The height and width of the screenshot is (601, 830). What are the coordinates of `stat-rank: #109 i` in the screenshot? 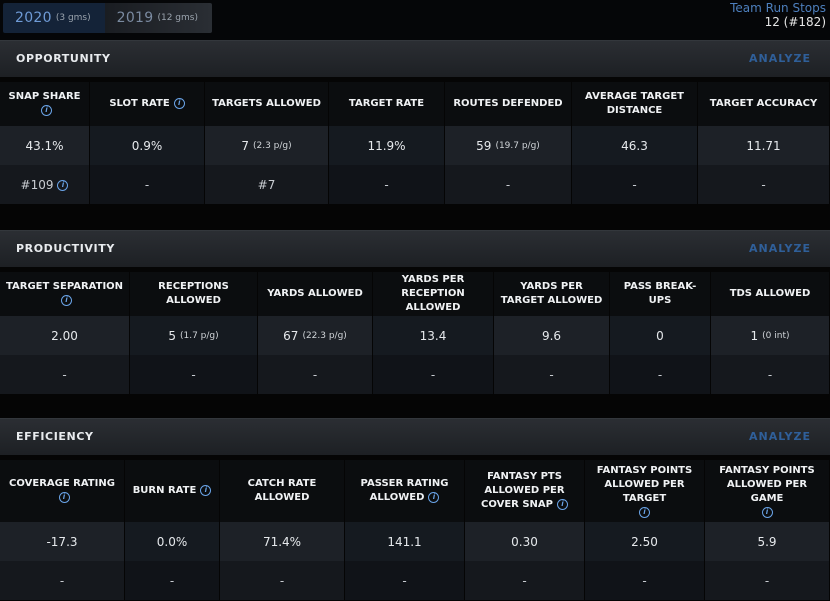 It's located at (45, 184).